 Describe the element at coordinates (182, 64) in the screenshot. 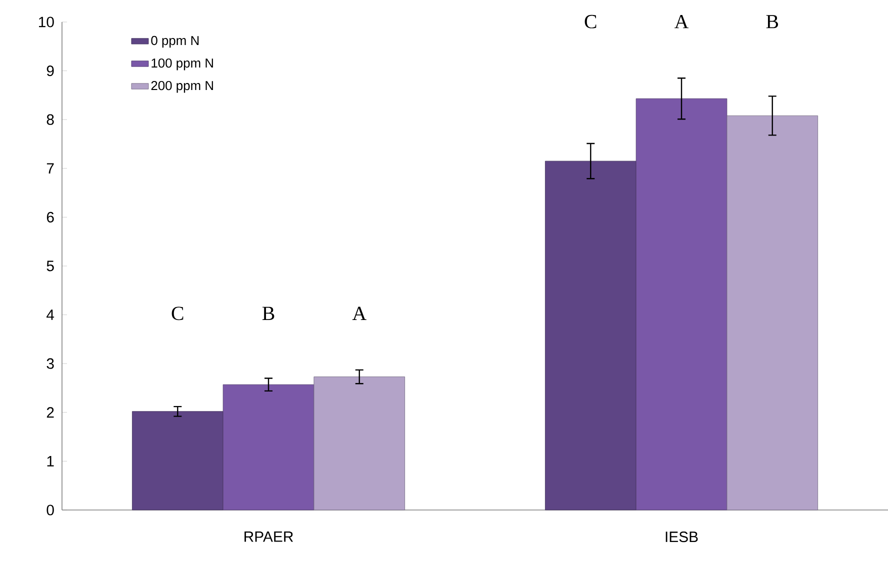

I see `legend-label: 100 ppm N` at that location.